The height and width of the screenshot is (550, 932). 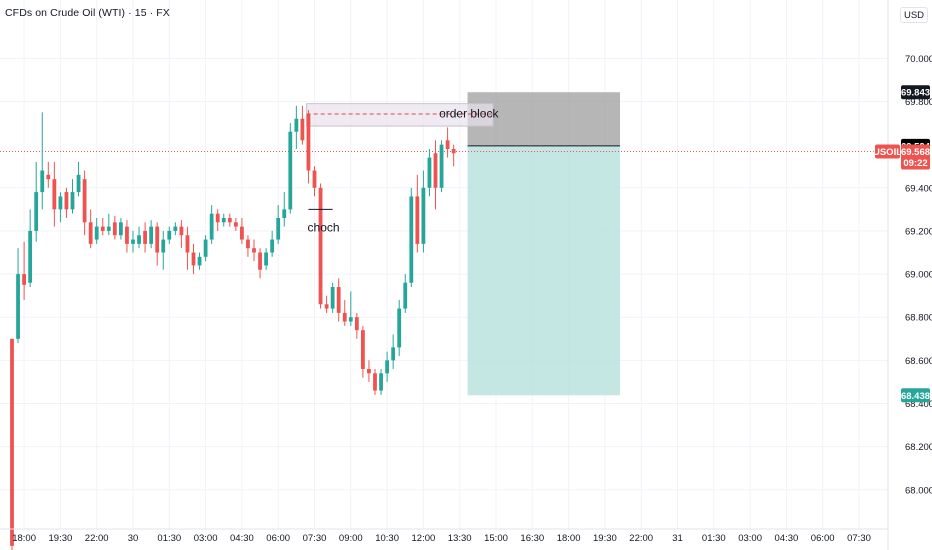 What do you see at coordinates (605, 538) in the screenshot?
I see `time-tick-label: 19:30` at bounding box center [605, 538].